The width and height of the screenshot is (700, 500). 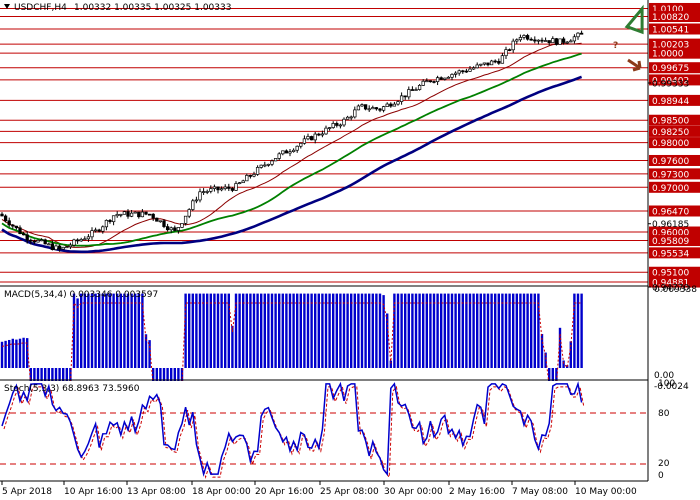 I want to click on price-level-label: 0.99675, so click(x=670, y=69).